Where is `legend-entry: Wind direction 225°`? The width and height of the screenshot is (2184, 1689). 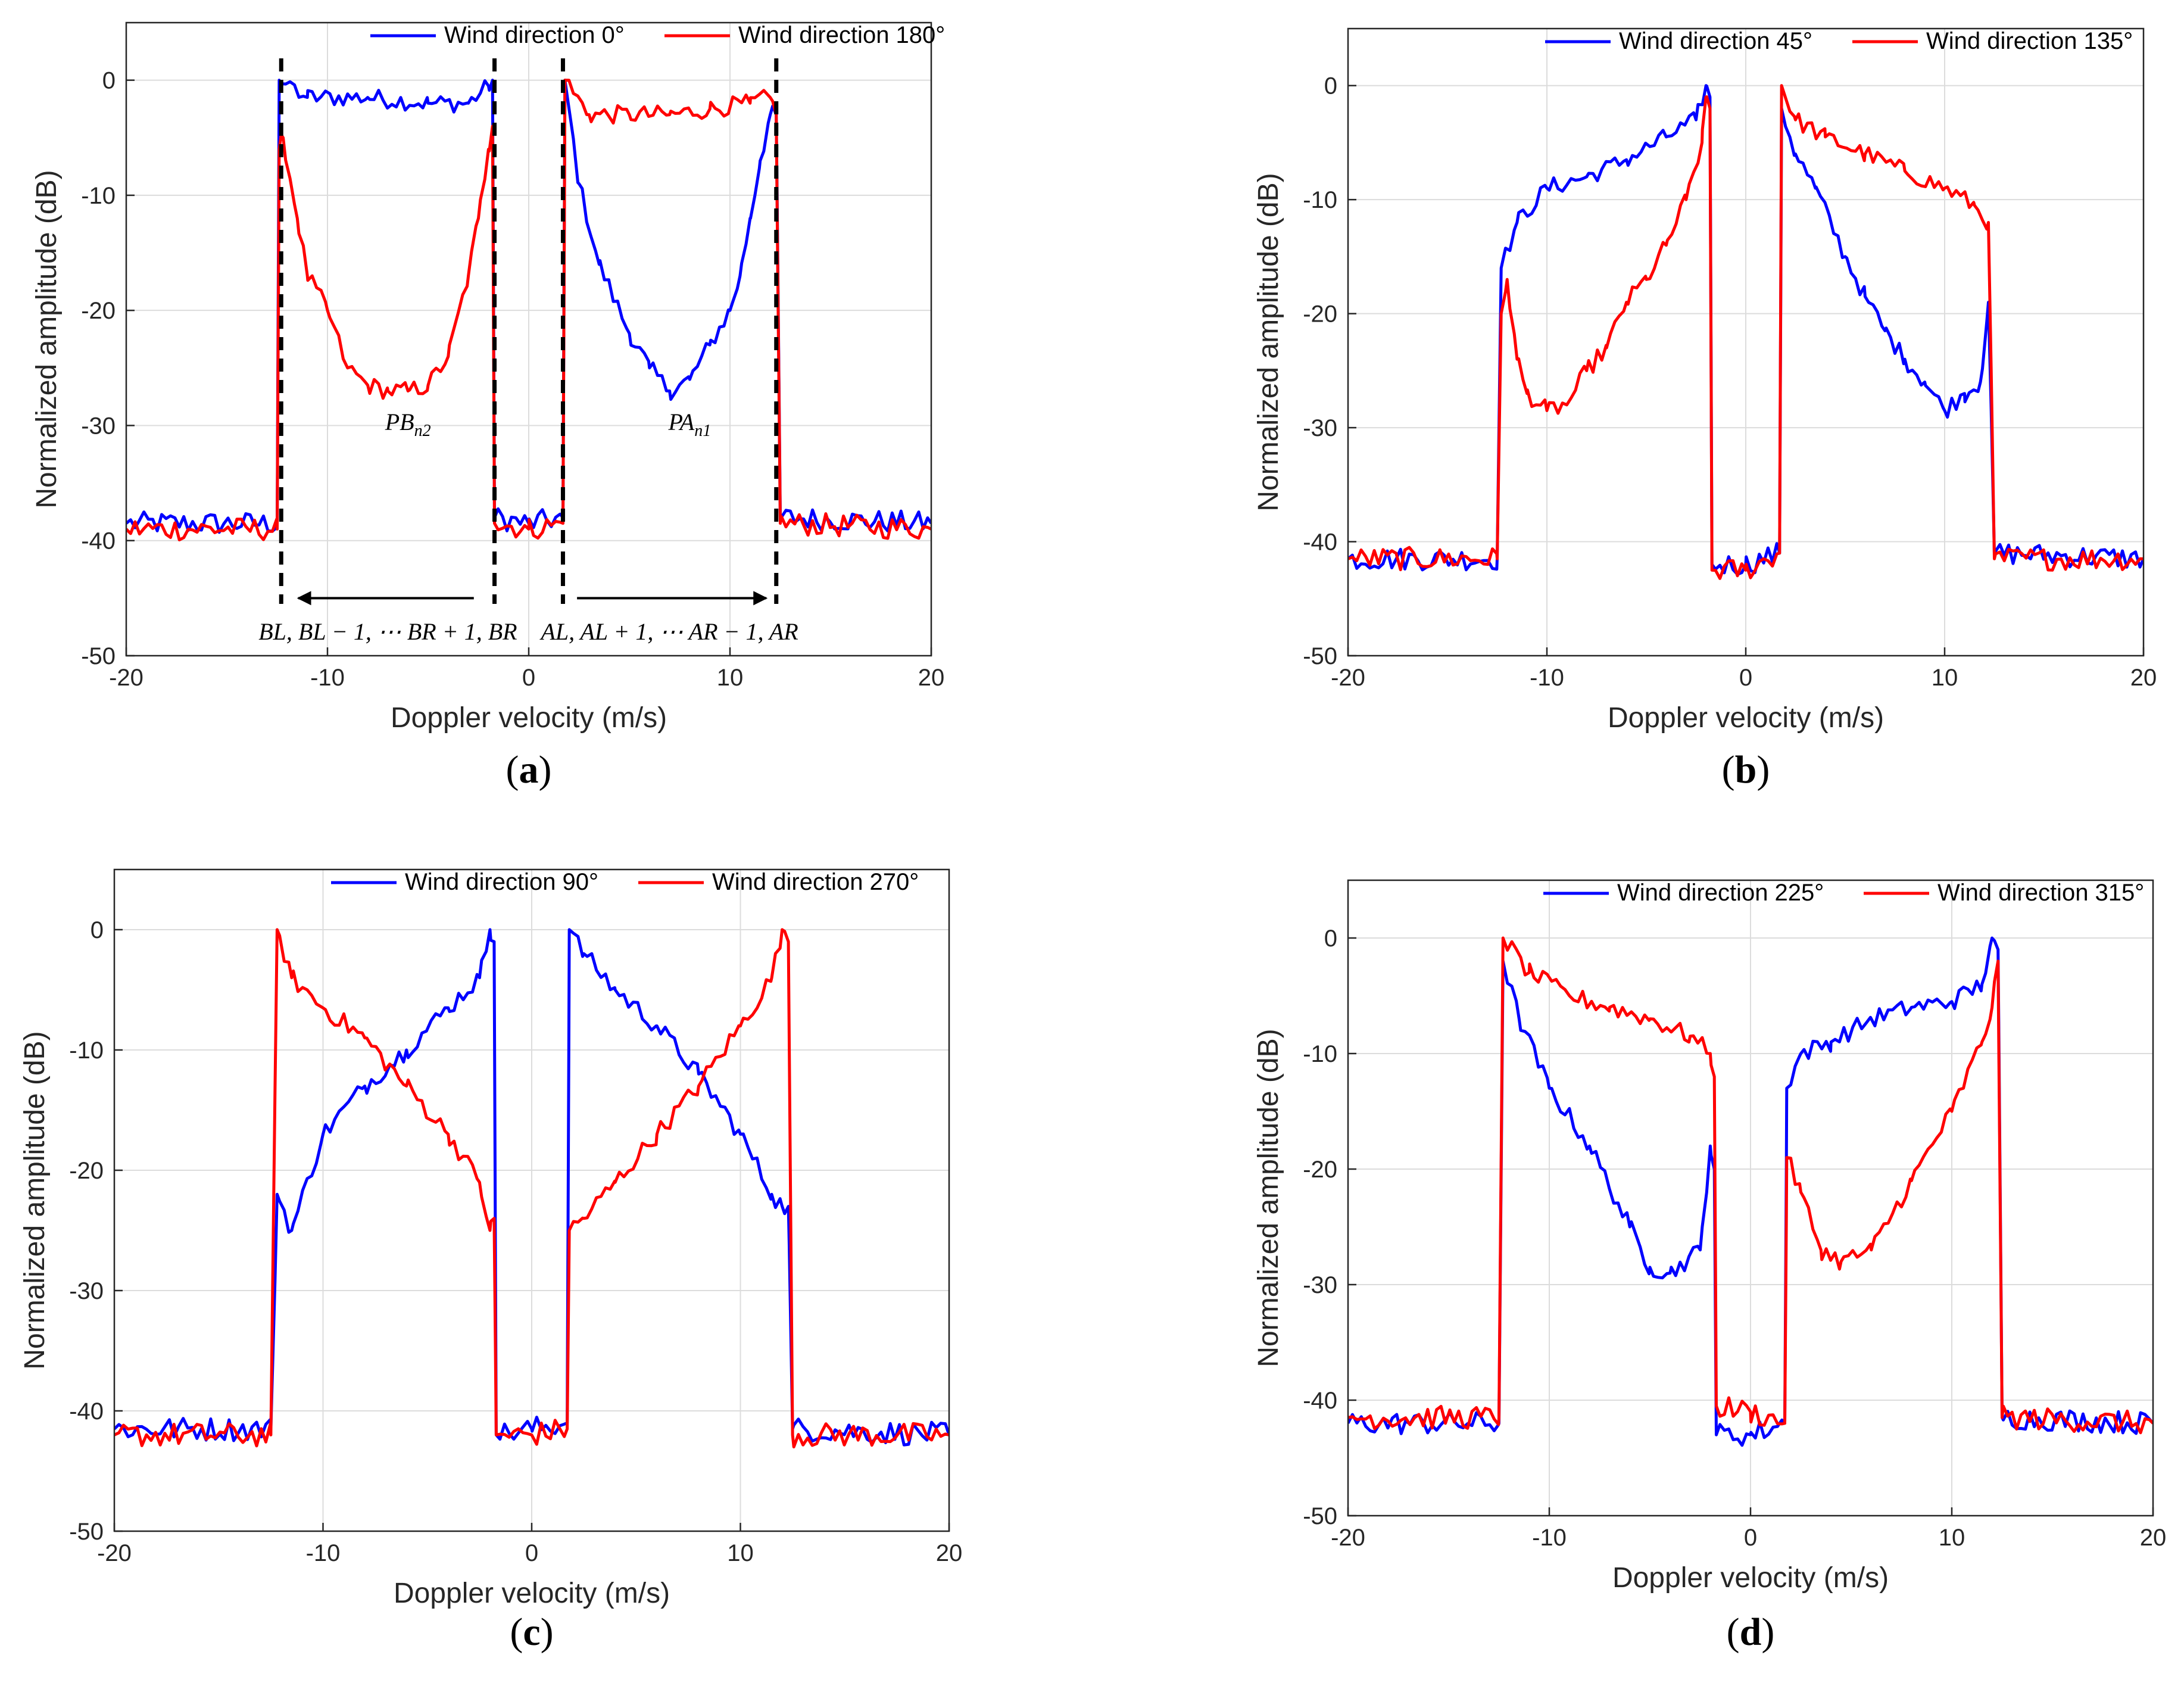
legend-entry: Wind direction 225° is located at coordinates (1720, 893).